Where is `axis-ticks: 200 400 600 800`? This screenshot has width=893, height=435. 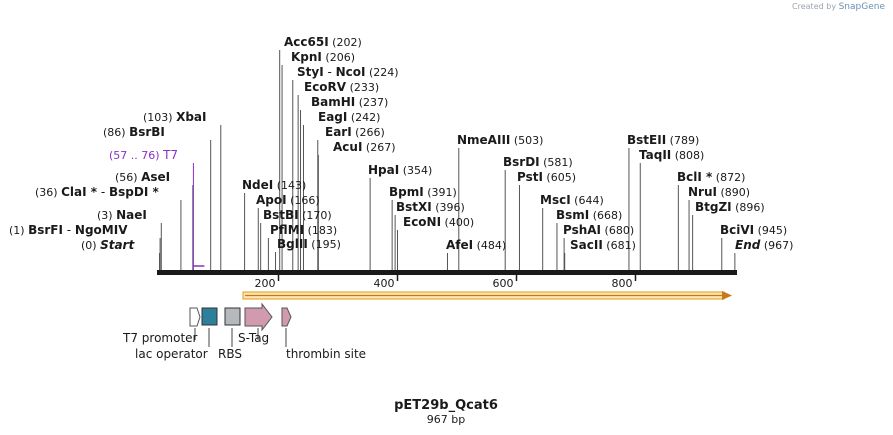
axis-ticks: 200 400 600 800 is located at coordinates (446, 282).